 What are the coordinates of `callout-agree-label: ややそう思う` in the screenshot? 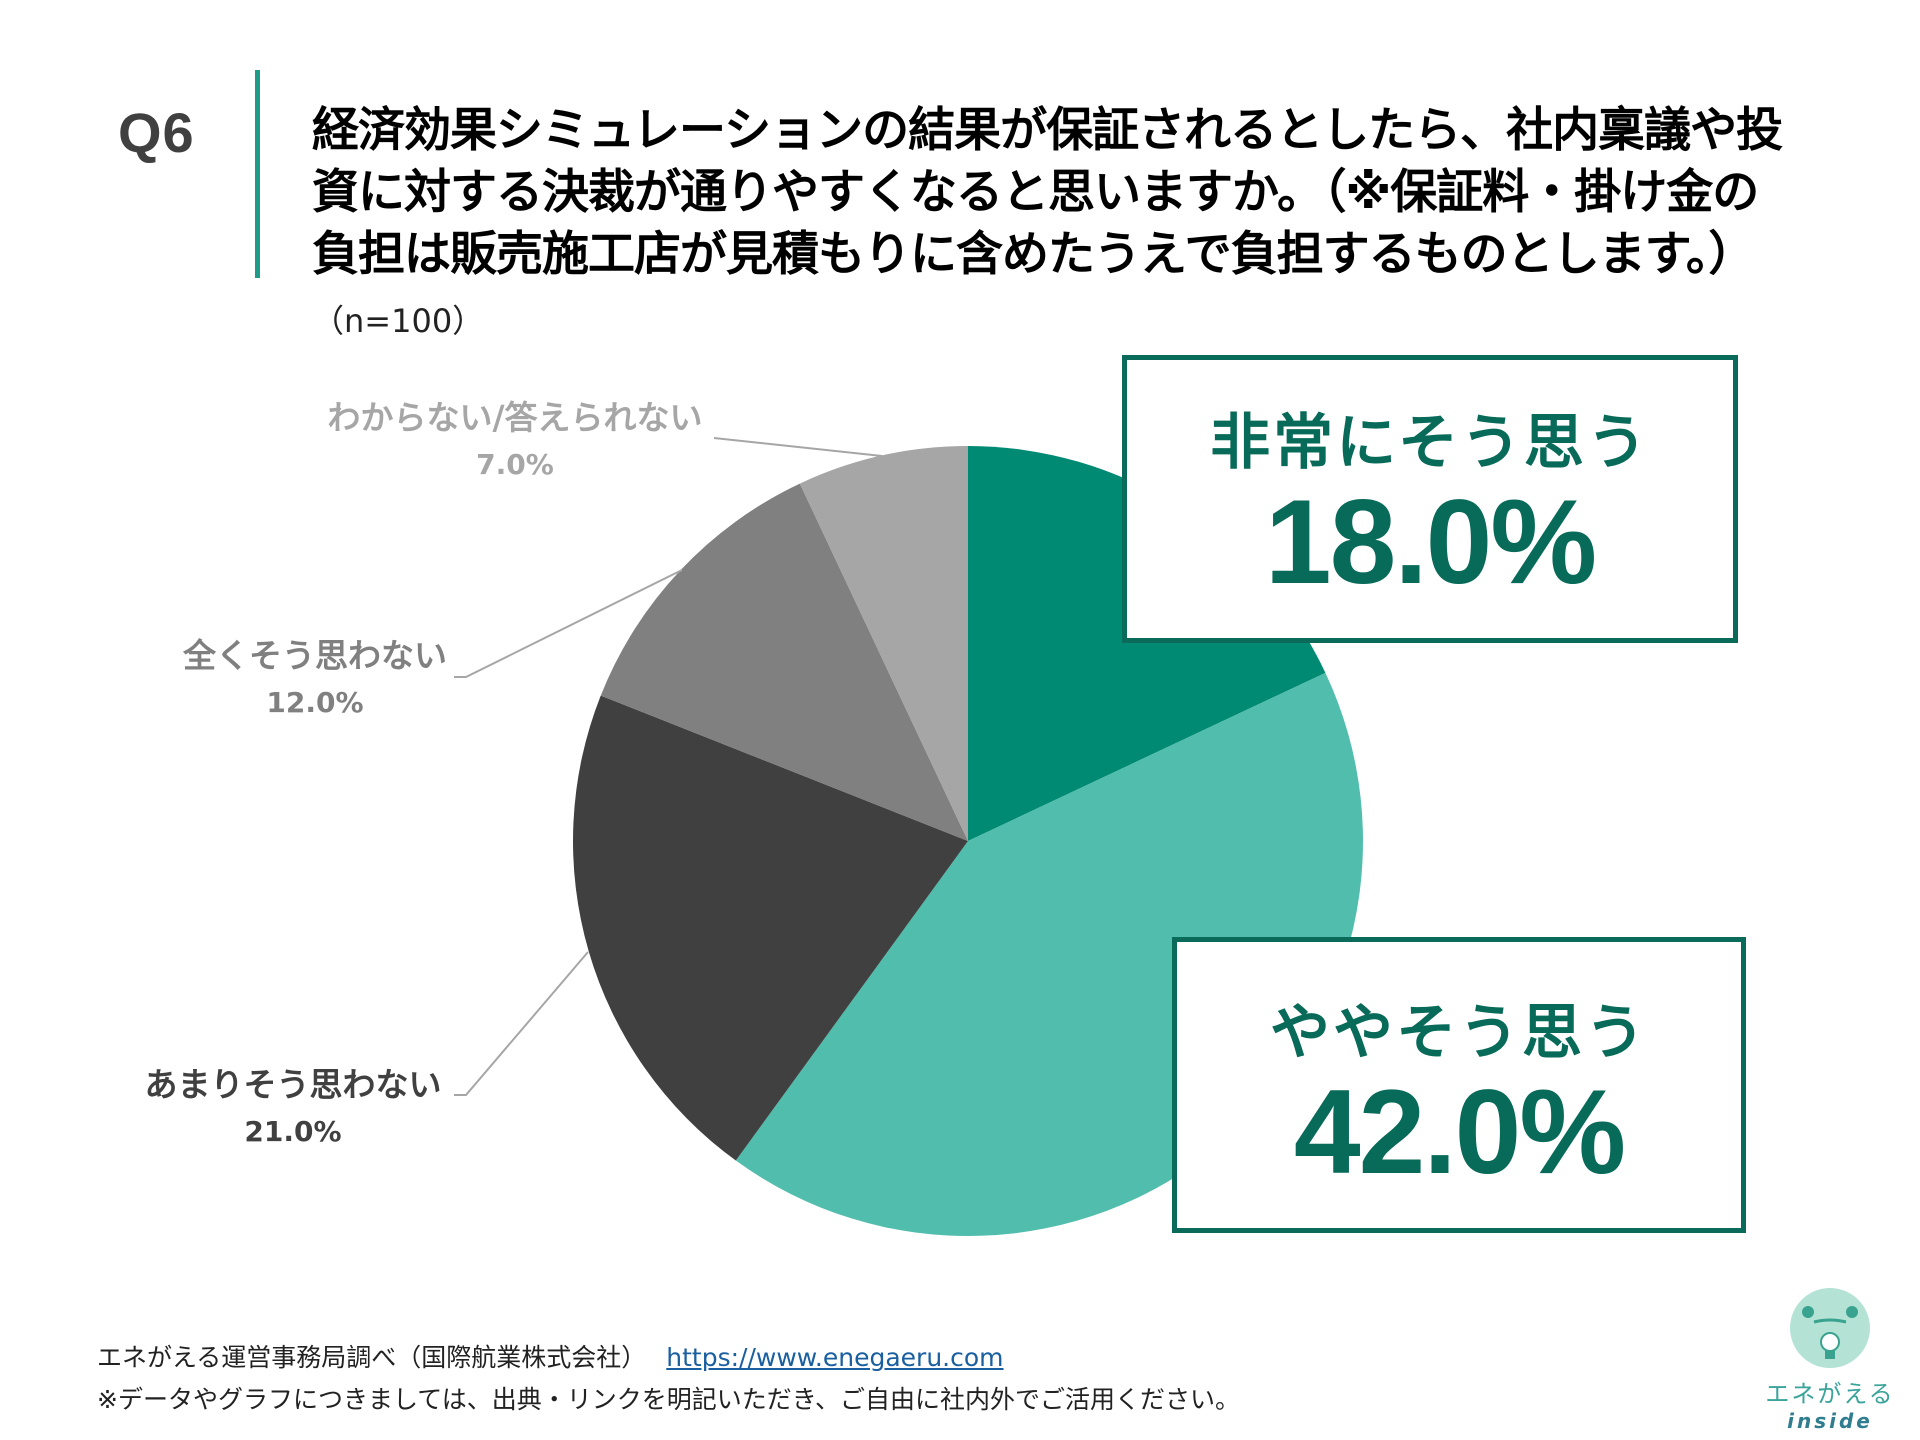 It's located at (1459, 1033).